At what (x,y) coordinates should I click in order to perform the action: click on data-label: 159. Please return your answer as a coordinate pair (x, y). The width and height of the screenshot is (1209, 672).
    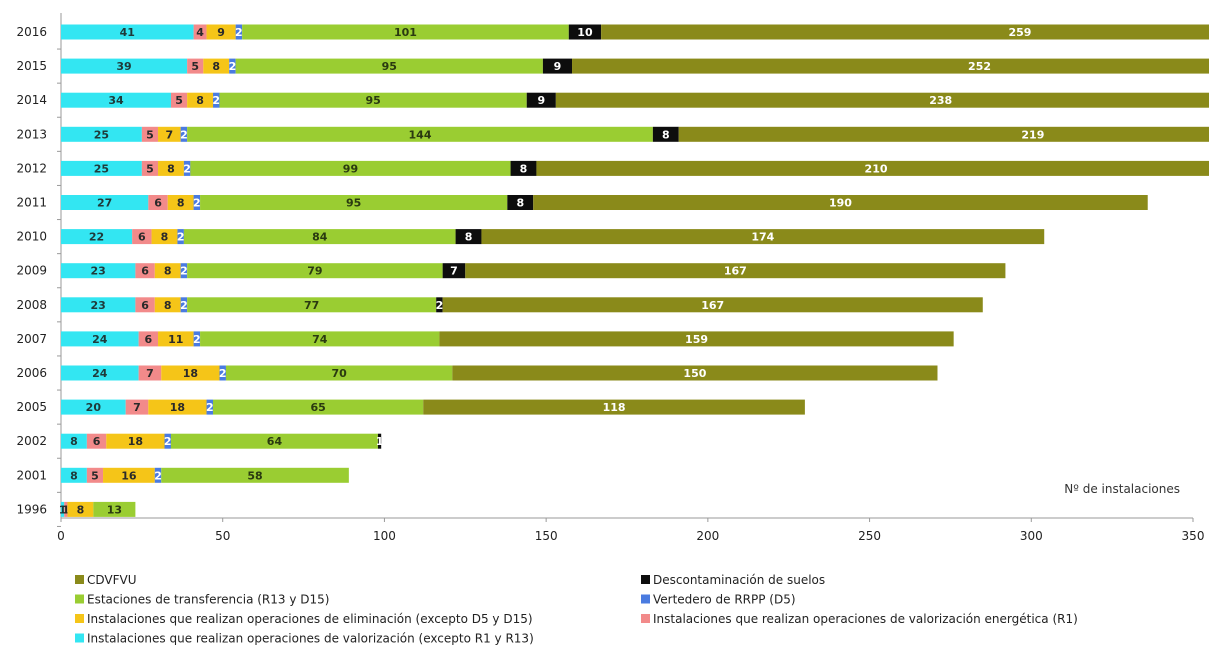
    Looking at the image, I should click on (696, 339).